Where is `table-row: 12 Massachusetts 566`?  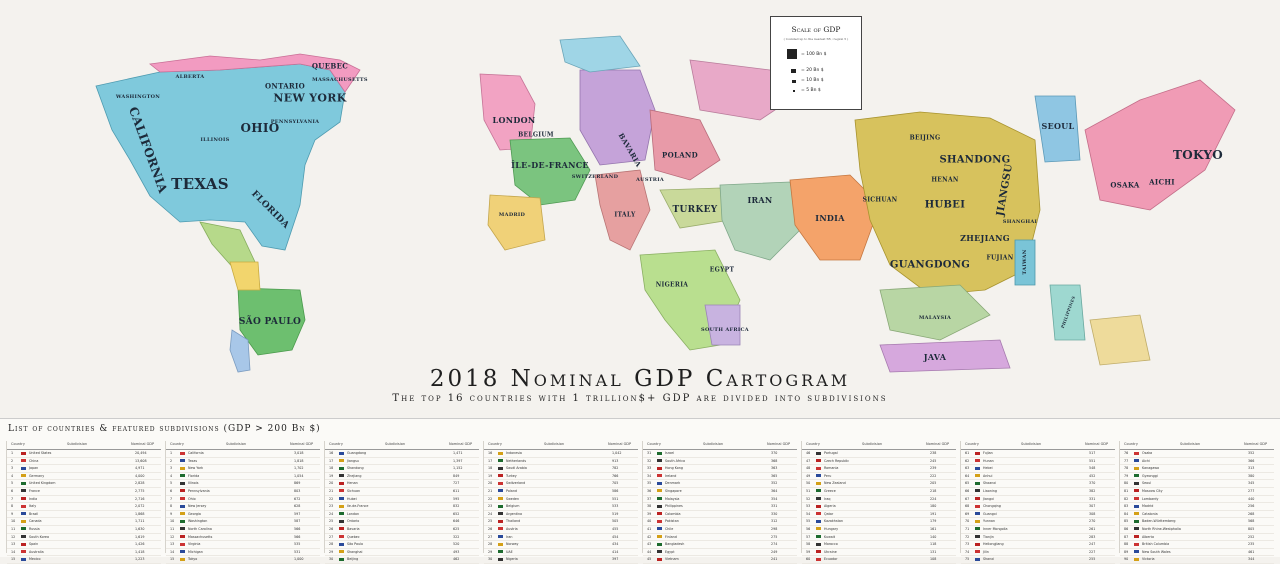
table-row: 12 Massachusetts 566 is located at coordinates (243, 538).